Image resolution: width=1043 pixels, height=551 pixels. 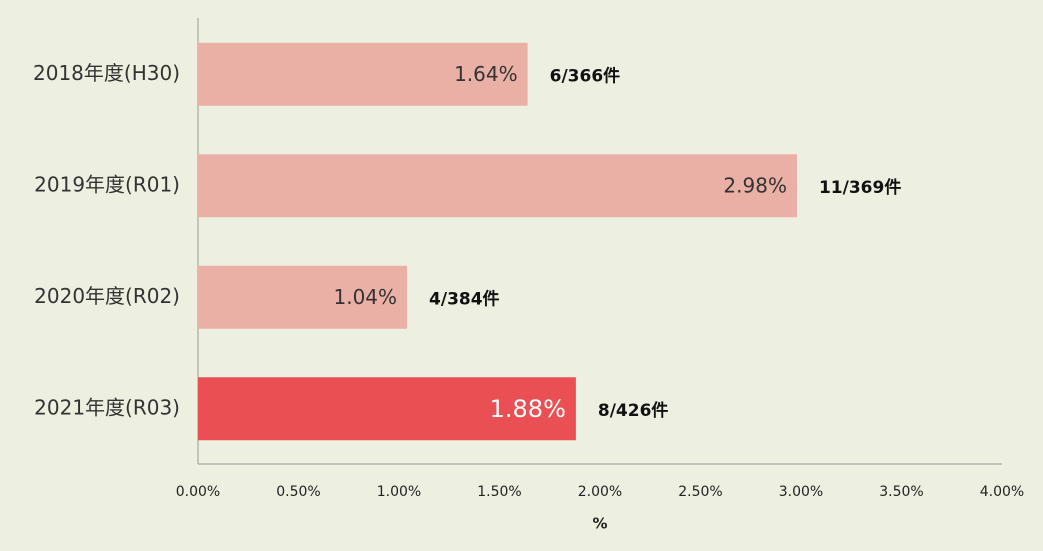 What do you see at coordinates (801, 492) in the screenshot?
I see `x-tick-label: 3.00%` at bounding box center [801, 492].